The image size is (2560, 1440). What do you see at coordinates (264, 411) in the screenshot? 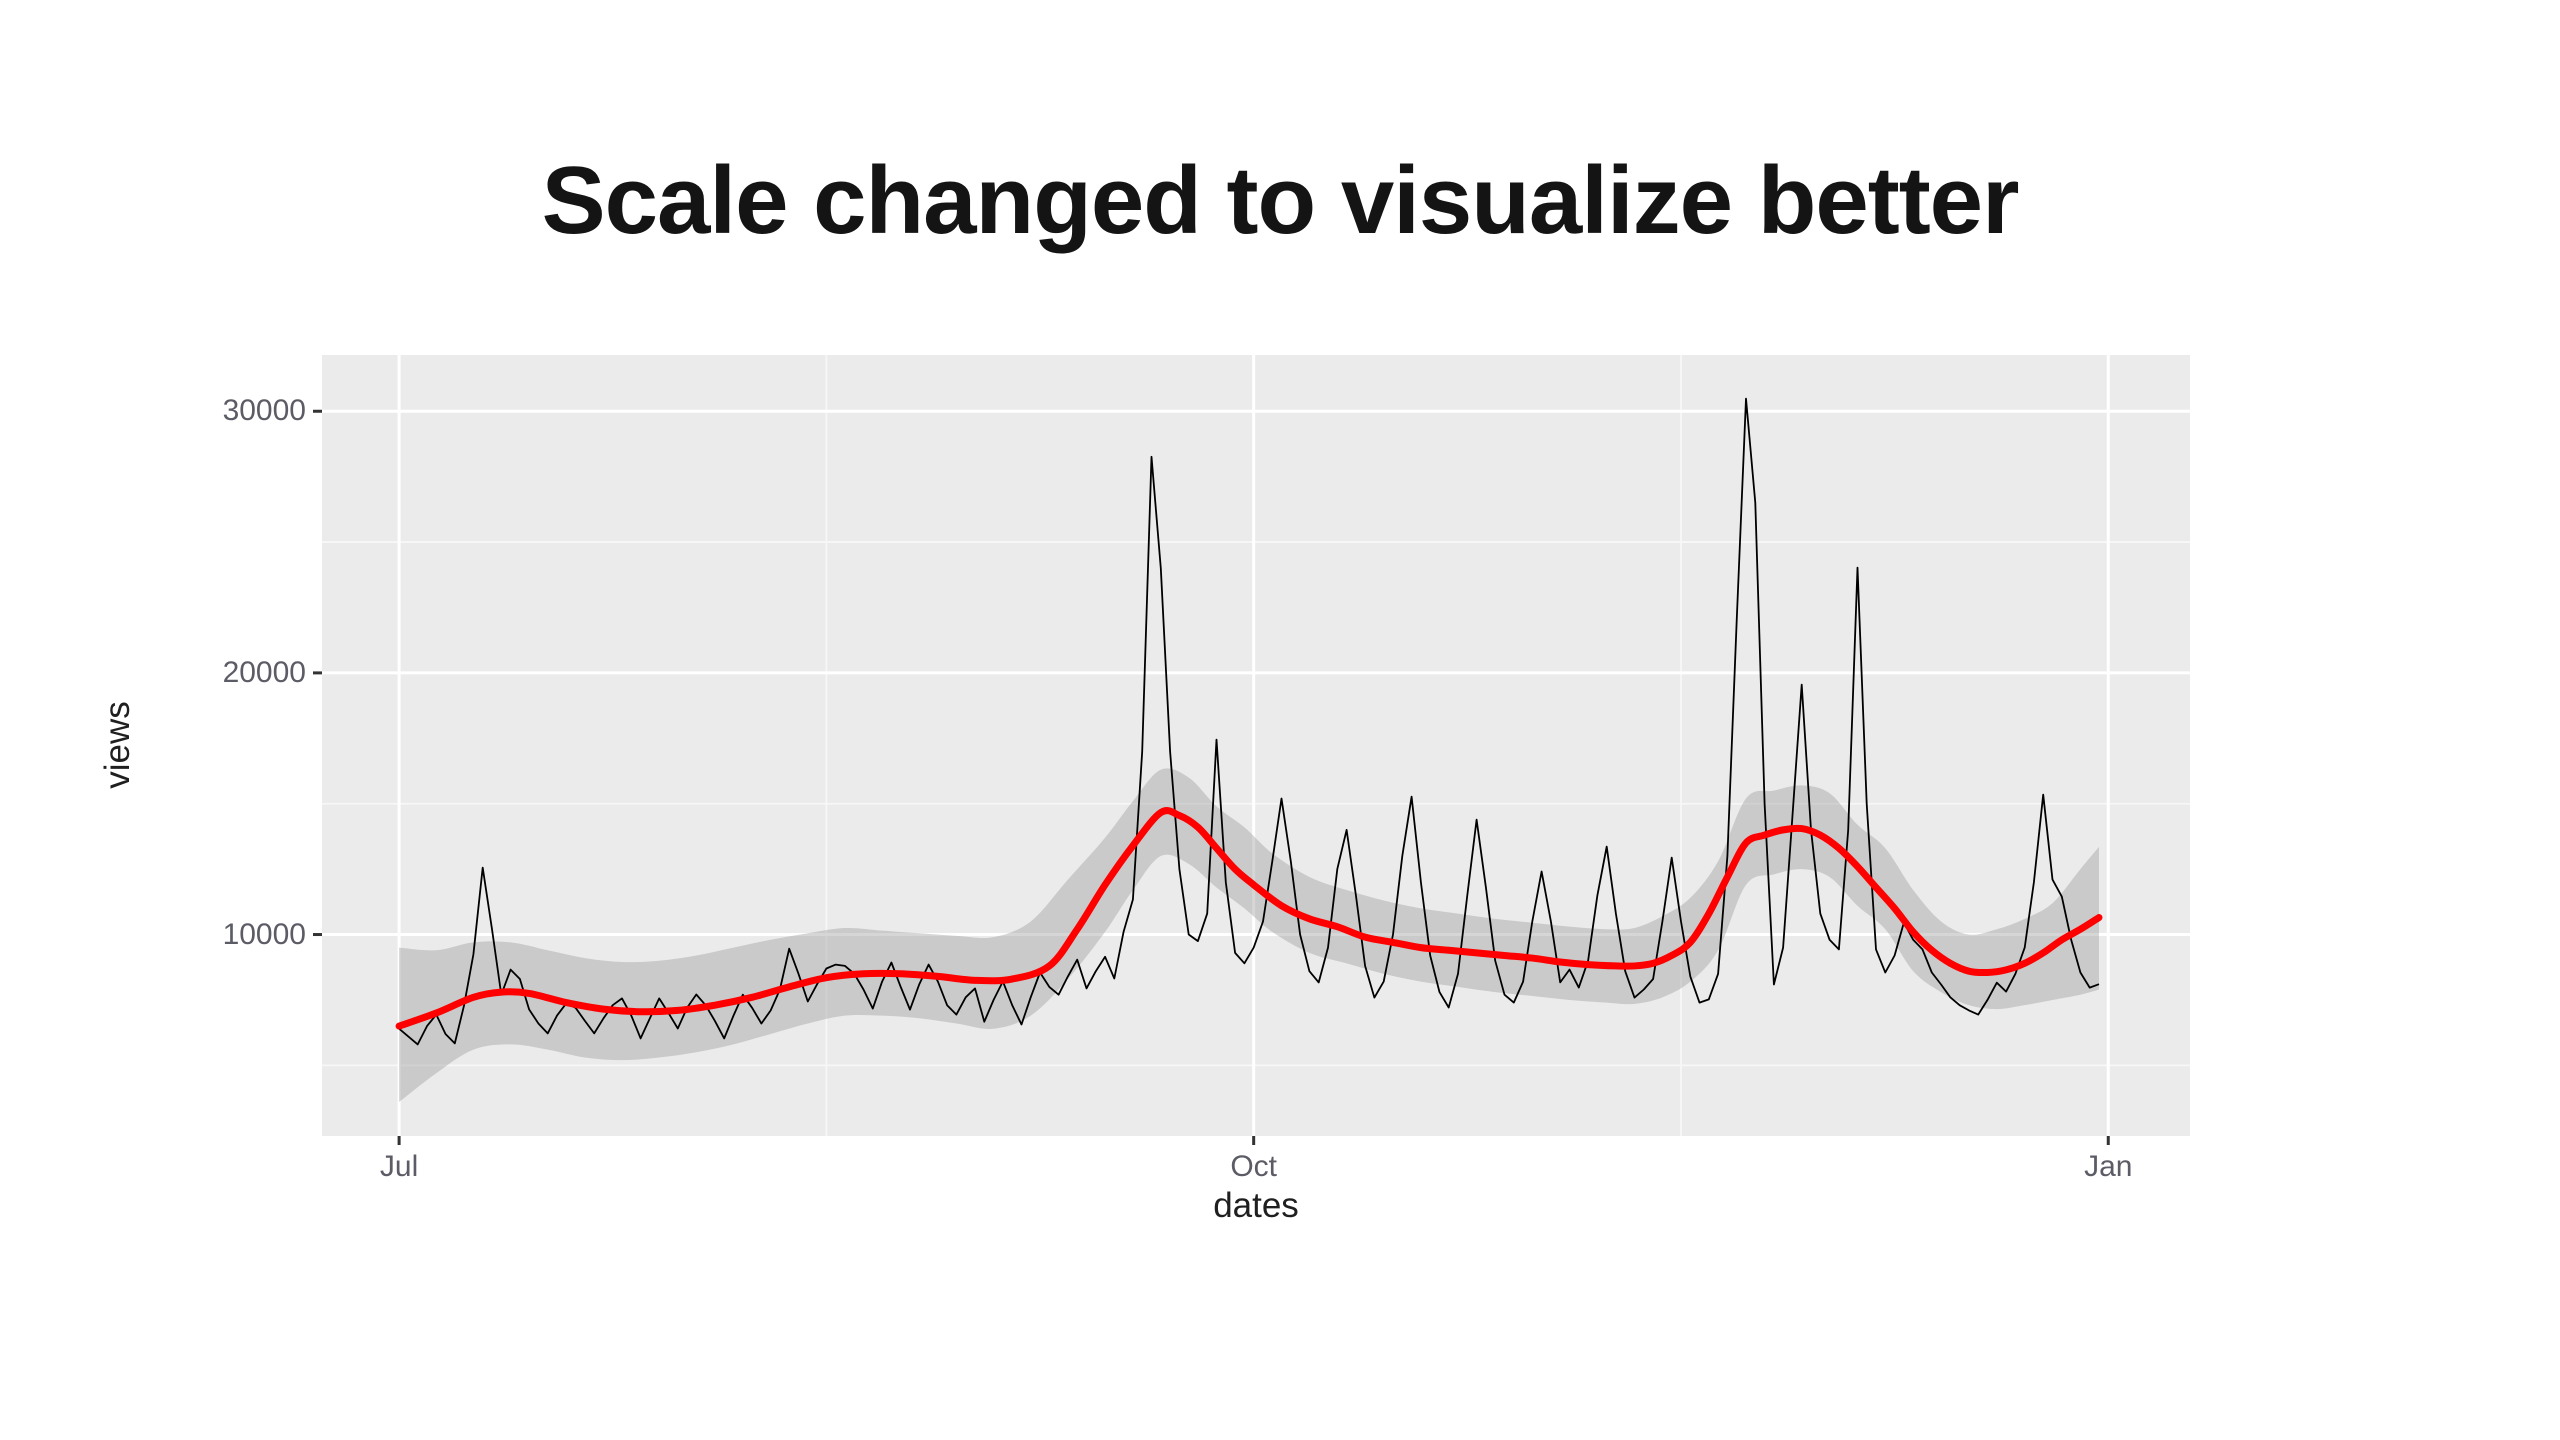
I see `y-tick-label: 30000` at bounding box center [264, 411].